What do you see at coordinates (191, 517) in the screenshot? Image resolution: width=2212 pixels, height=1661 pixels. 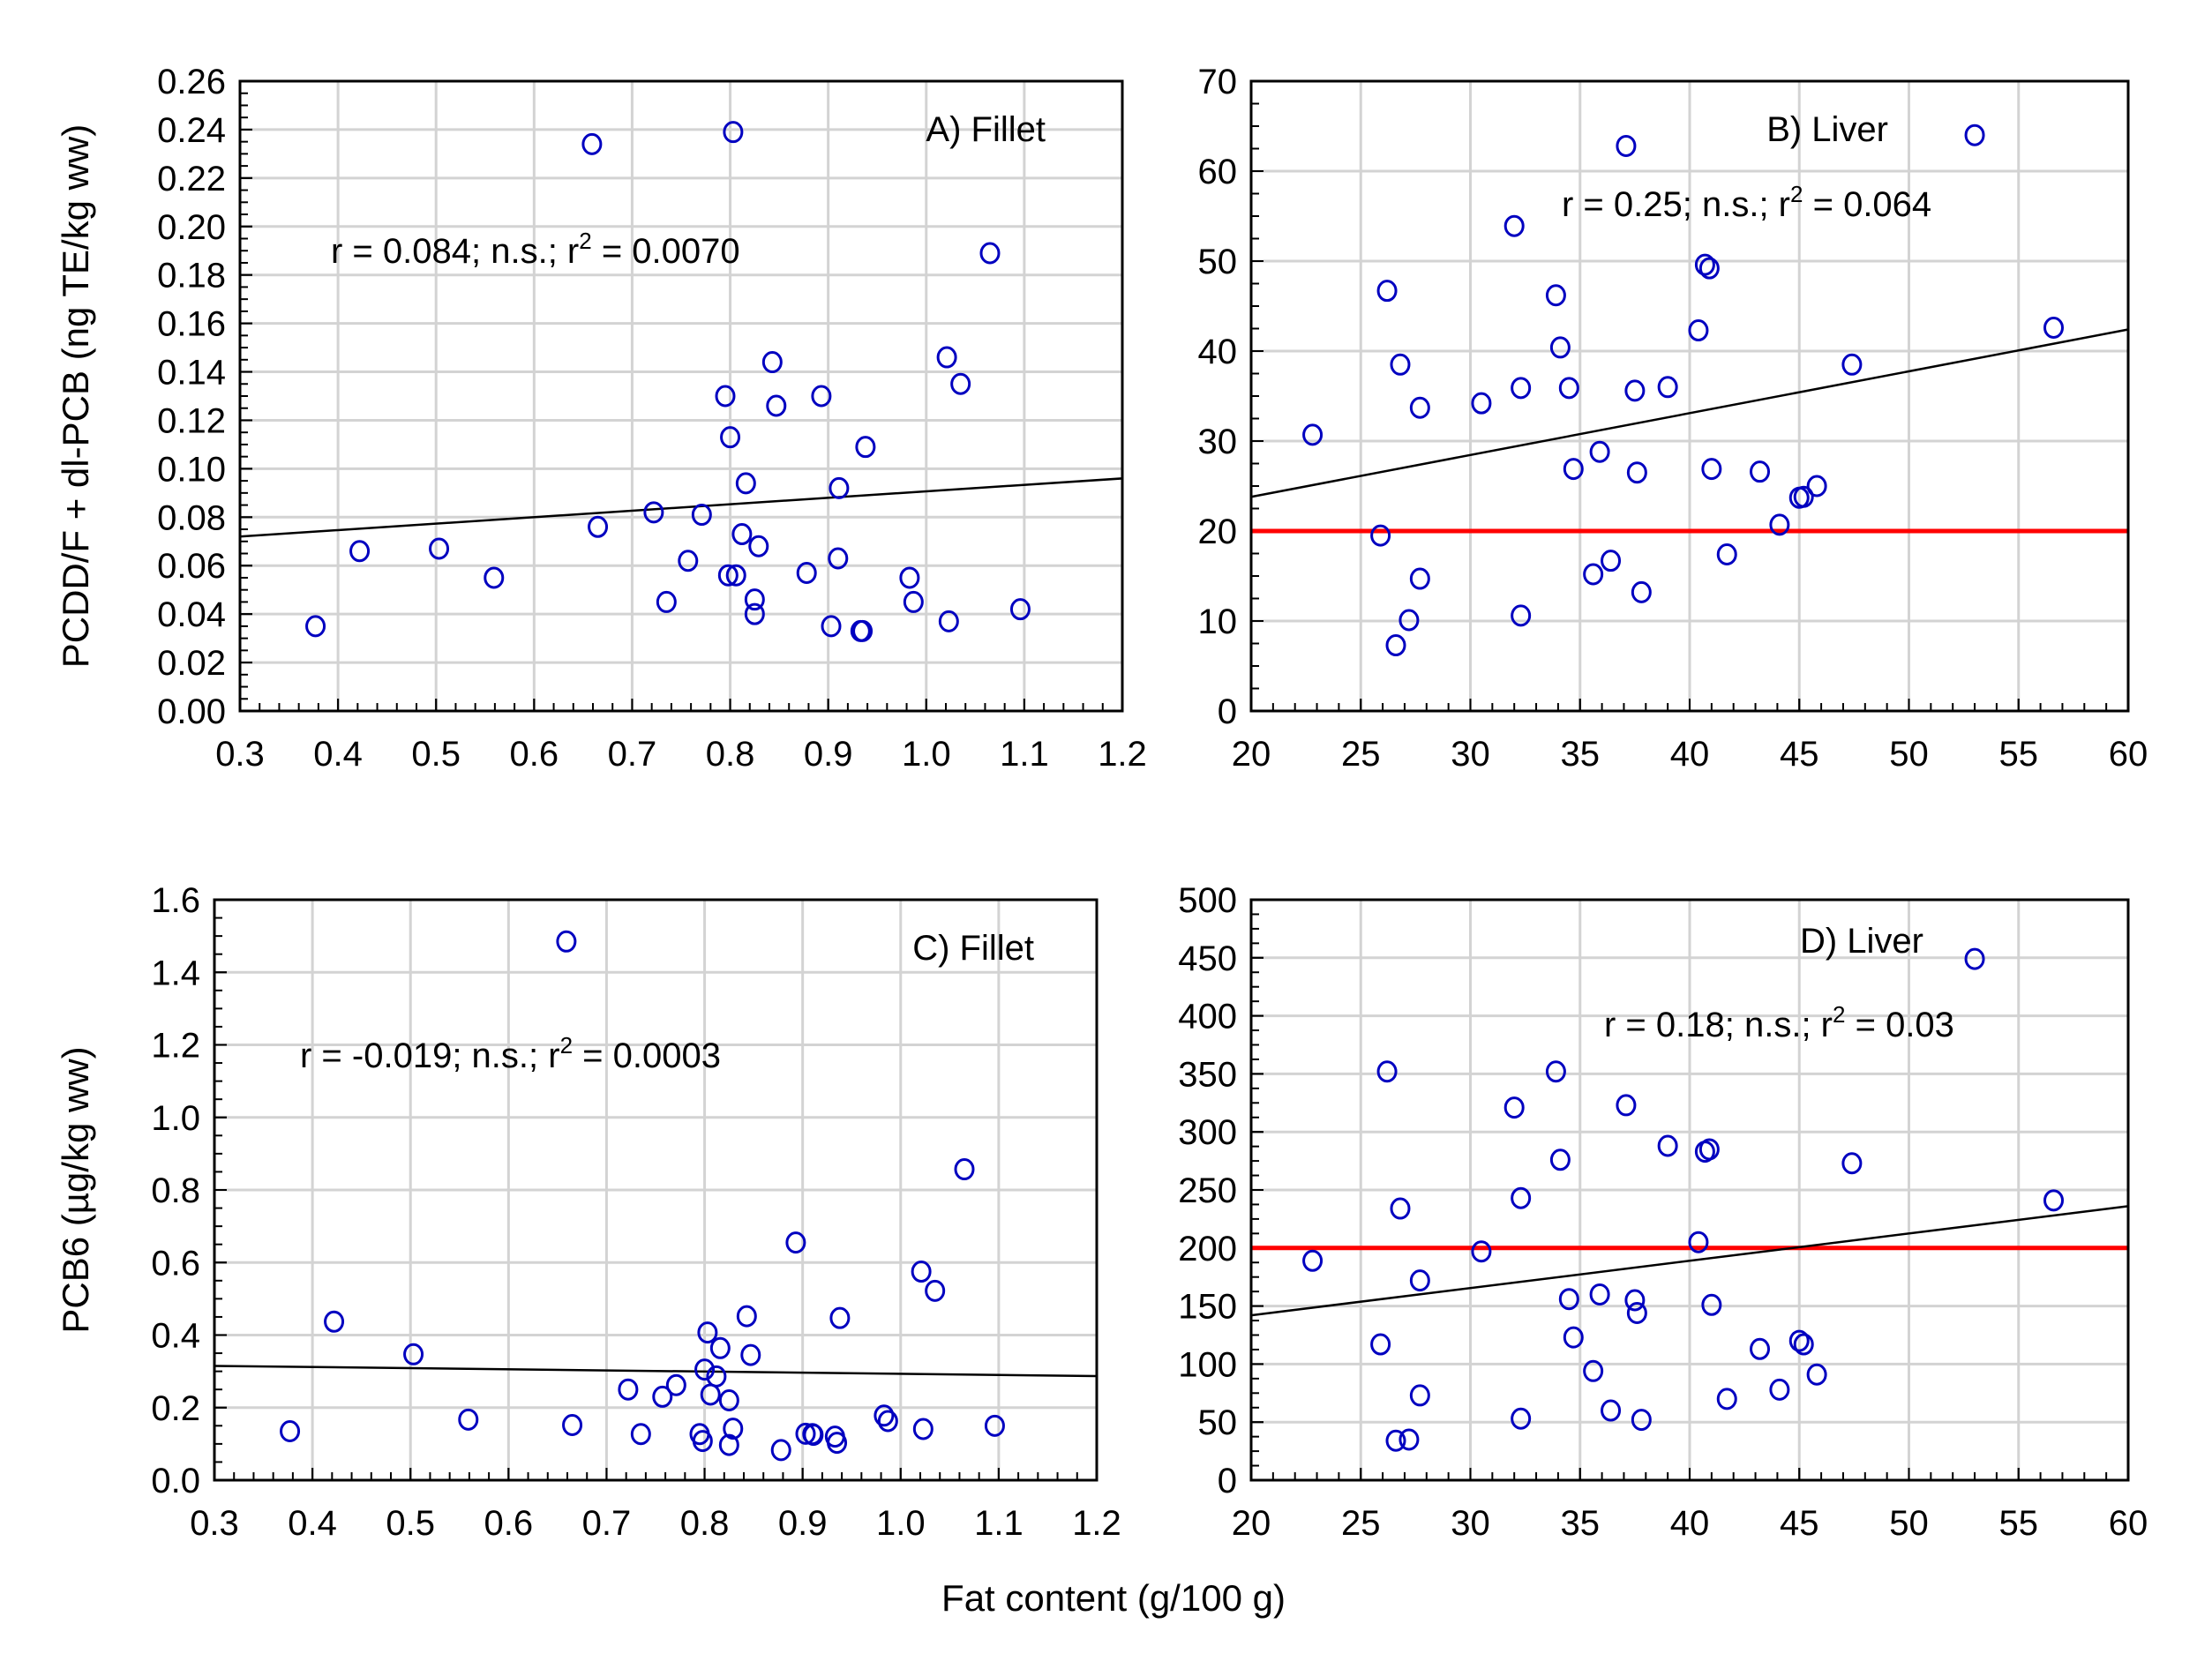 I see `y-tick-label: 0.08` at bounding box center [191, 517].